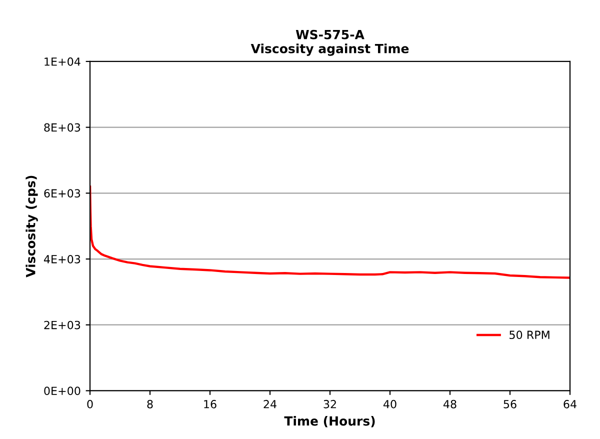  Describe the element at coordinates (32, 227) in the screenshot. I see `y-axis-title: Viscosity (cps)` at that location.